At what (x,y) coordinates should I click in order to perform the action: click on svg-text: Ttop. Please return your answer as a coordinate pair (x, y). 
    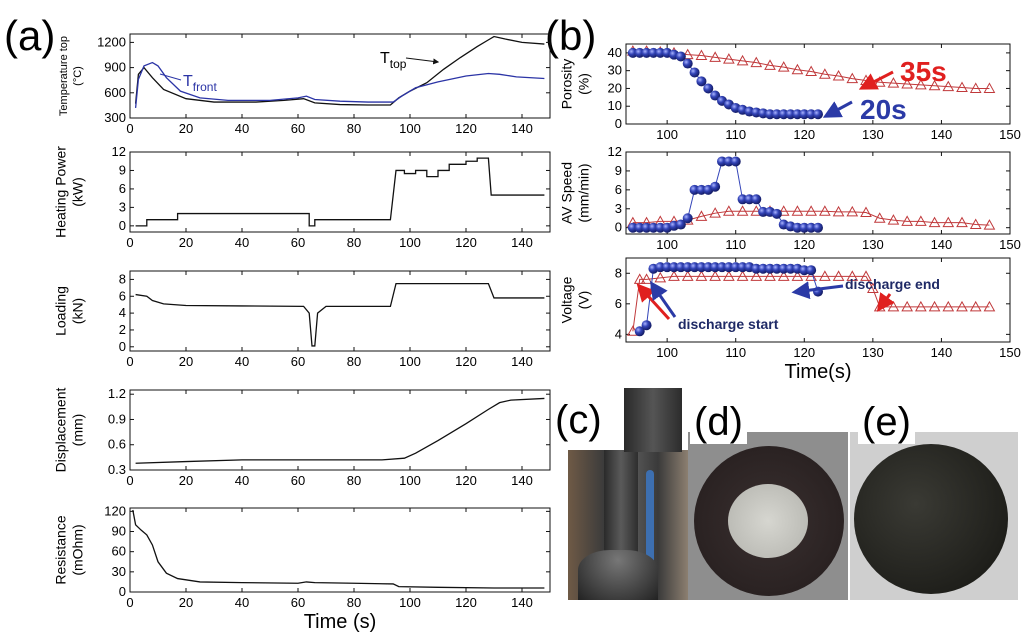
    Looking at the image, I should click on (393, 60).